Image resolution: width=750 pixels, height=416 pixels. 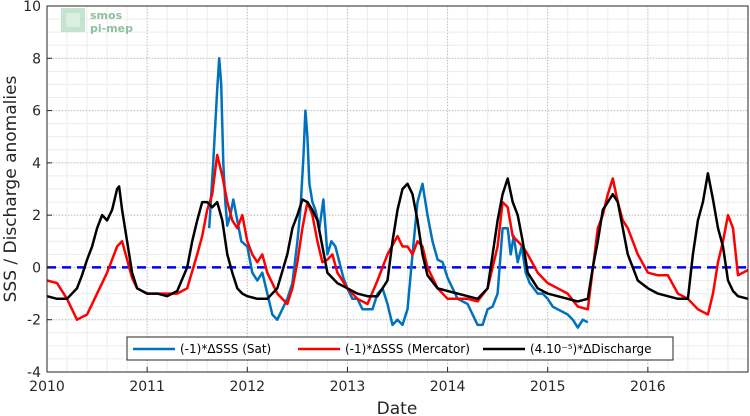 I want to click on y-tick-label: 4, so click(x=36, y=164).